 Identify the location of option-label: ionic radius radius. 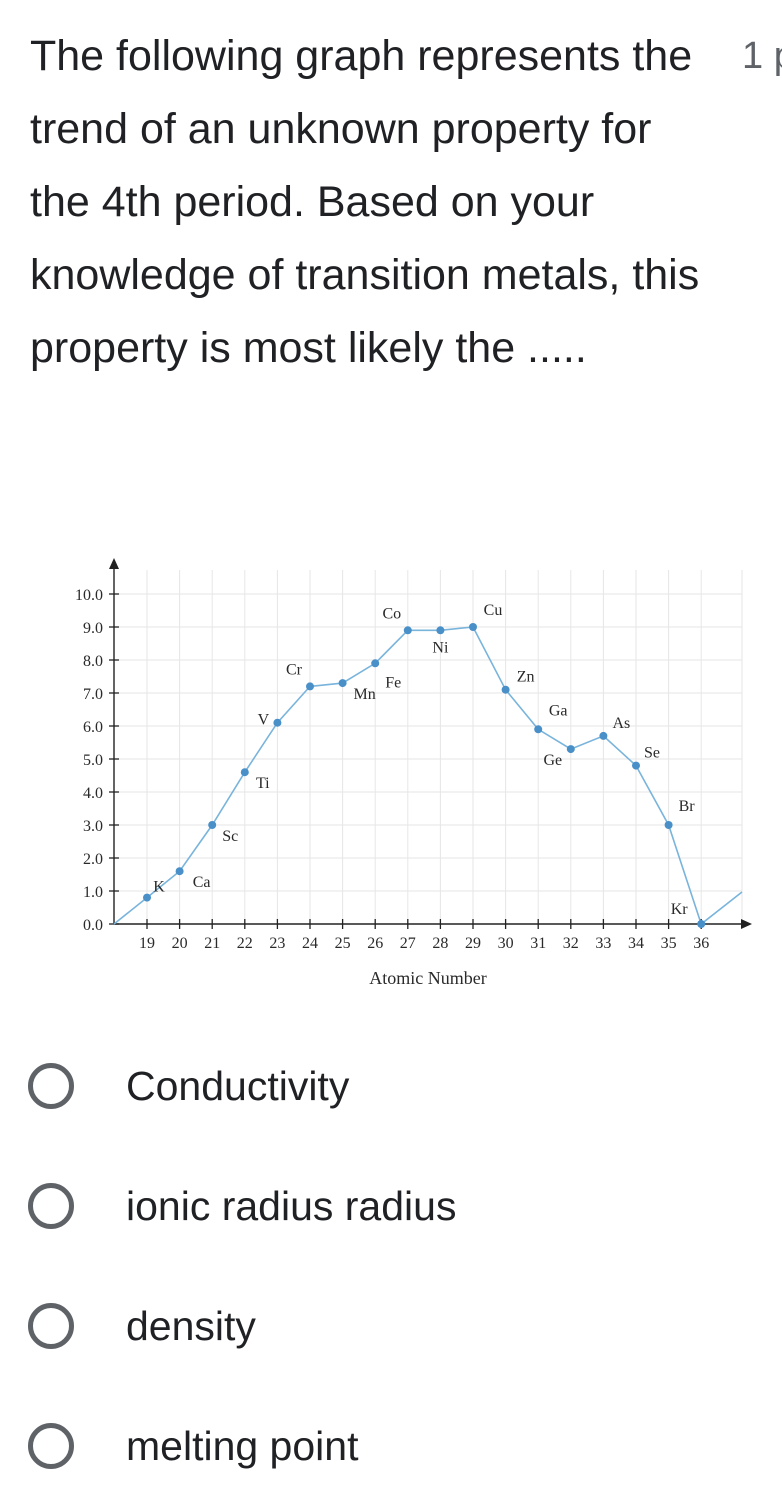
(291, 1206).